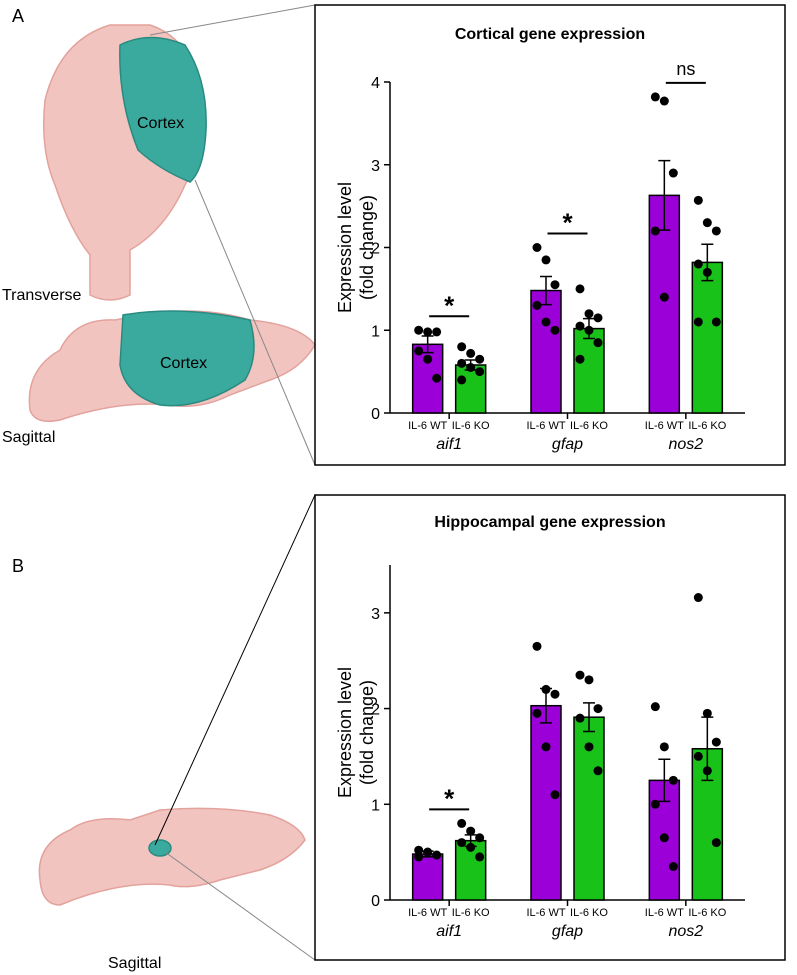 The width and height of the screenshot is (797, 975). I want to click on panel-label: B, so click(18, 566).